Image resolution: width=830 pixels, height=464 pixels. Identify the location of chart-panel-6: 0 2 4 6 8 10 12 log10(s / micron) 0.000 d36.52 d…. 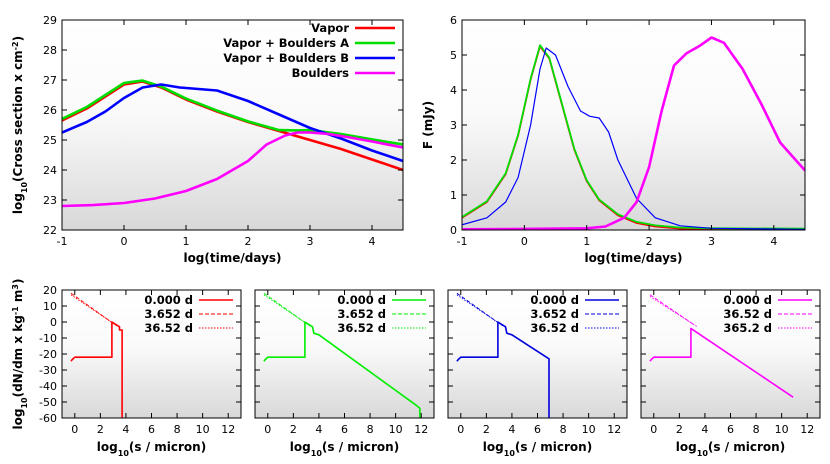
(730, 373).